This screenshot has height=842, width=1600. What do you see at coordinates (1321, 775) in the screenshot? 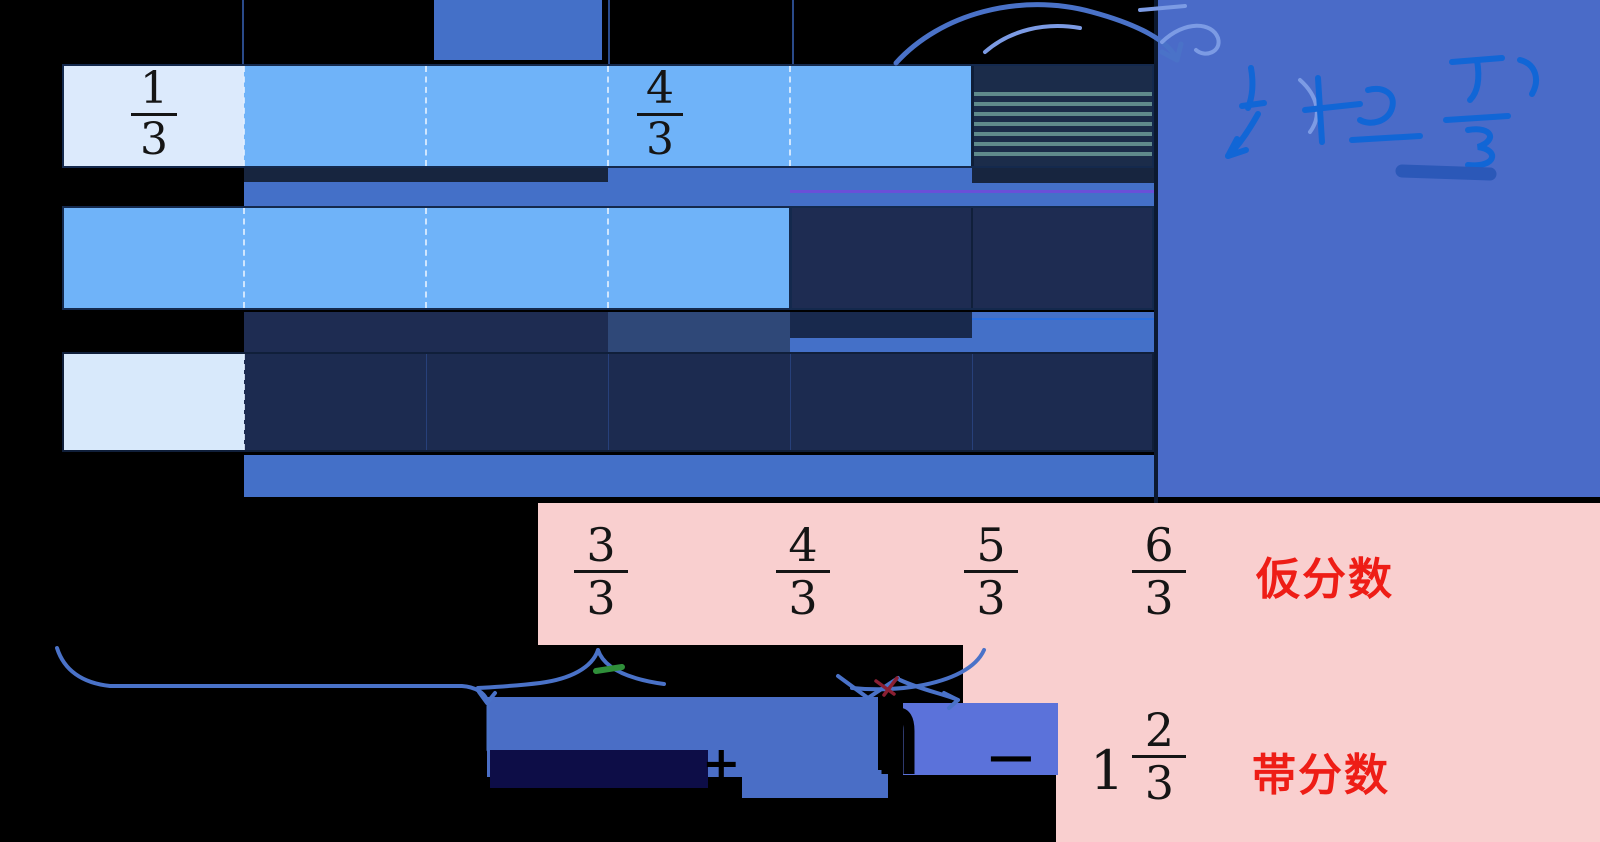
I see `mixed-number-label: 帯分数` at bounding box center [1321, 775].